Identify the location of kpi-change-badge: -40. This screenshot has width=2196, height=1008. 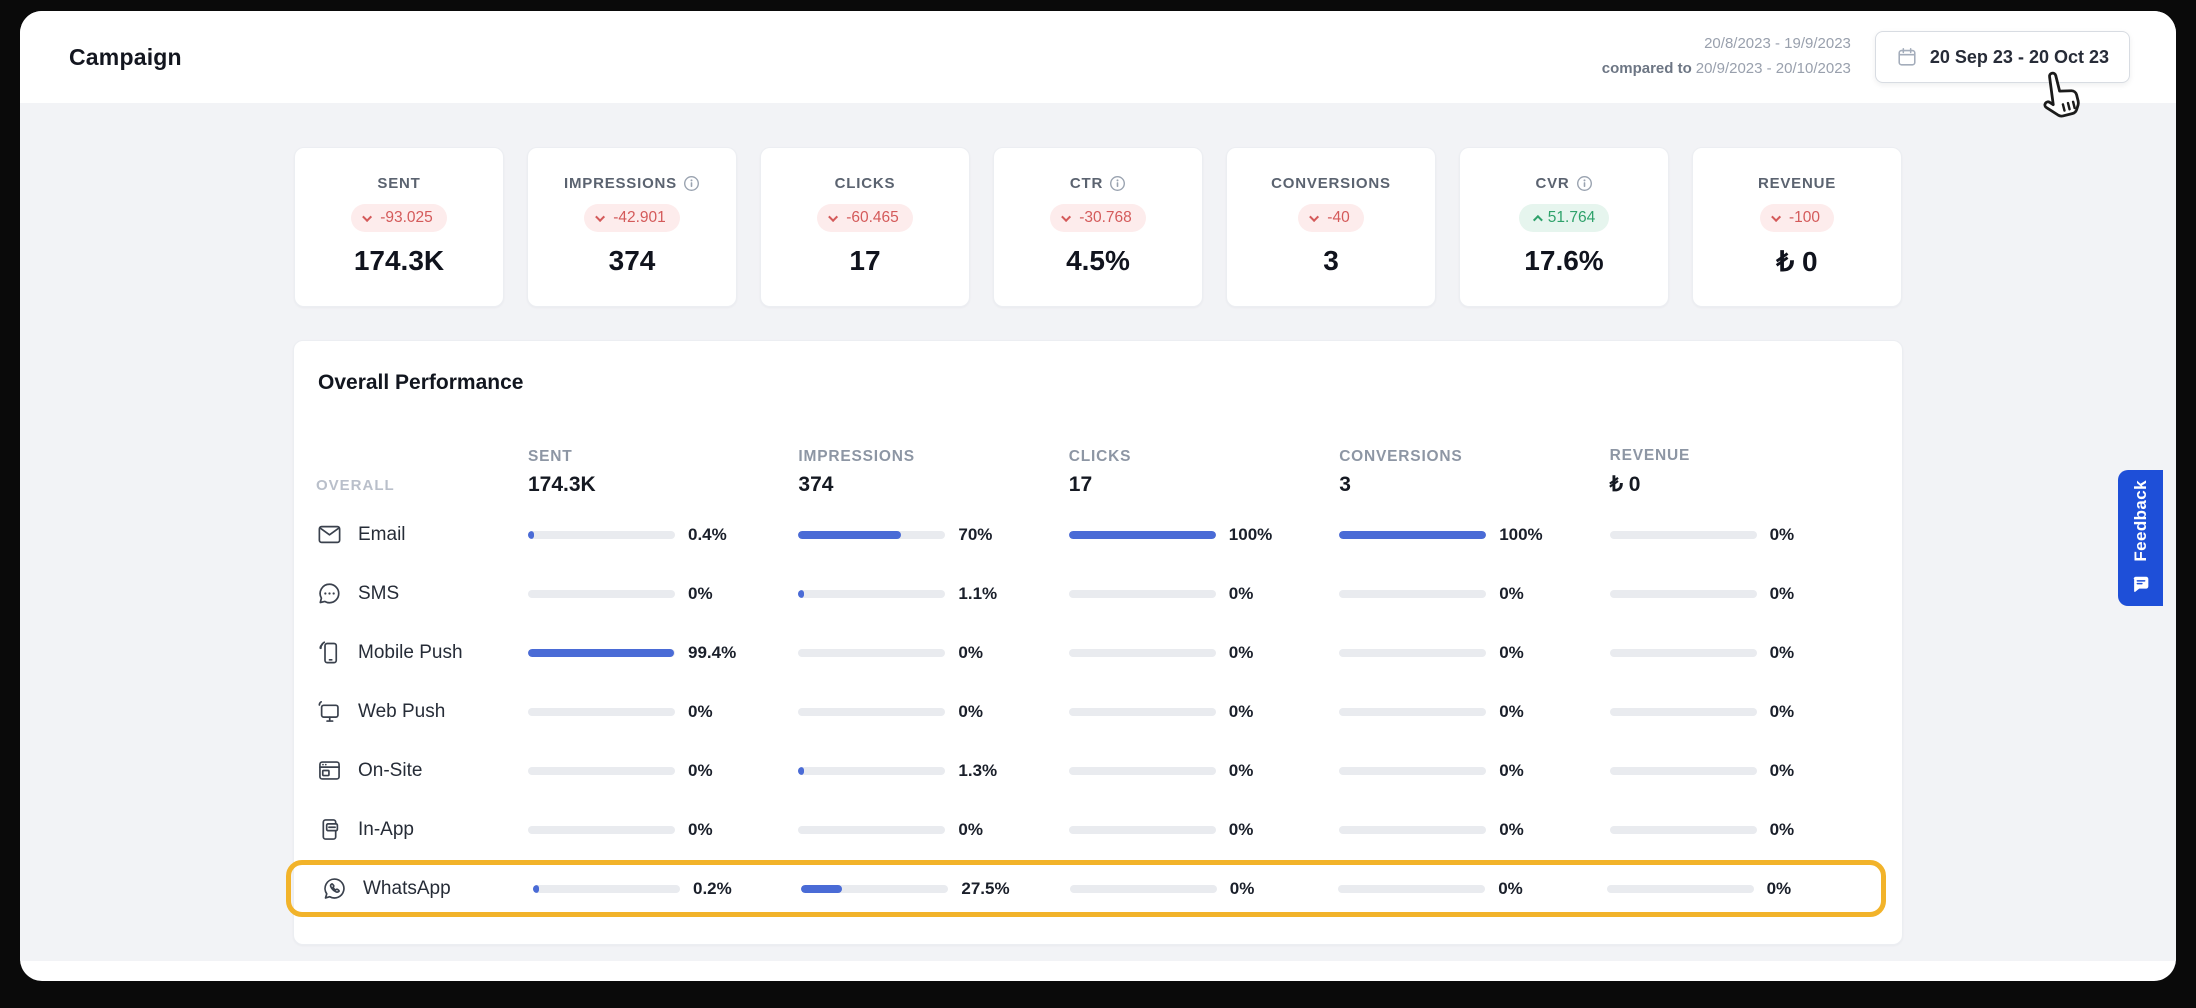
(1331, 218).